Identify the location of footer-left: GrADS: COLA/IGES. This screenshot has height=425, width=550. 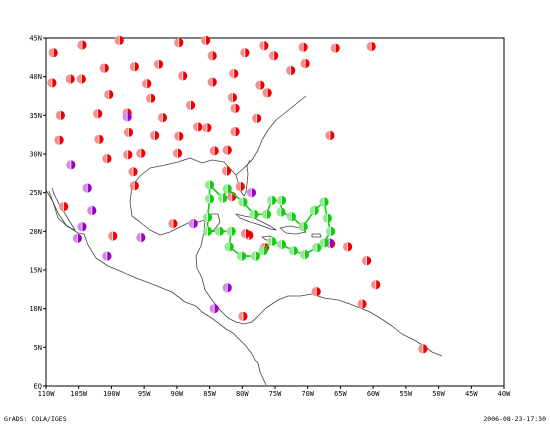
(35, 419).